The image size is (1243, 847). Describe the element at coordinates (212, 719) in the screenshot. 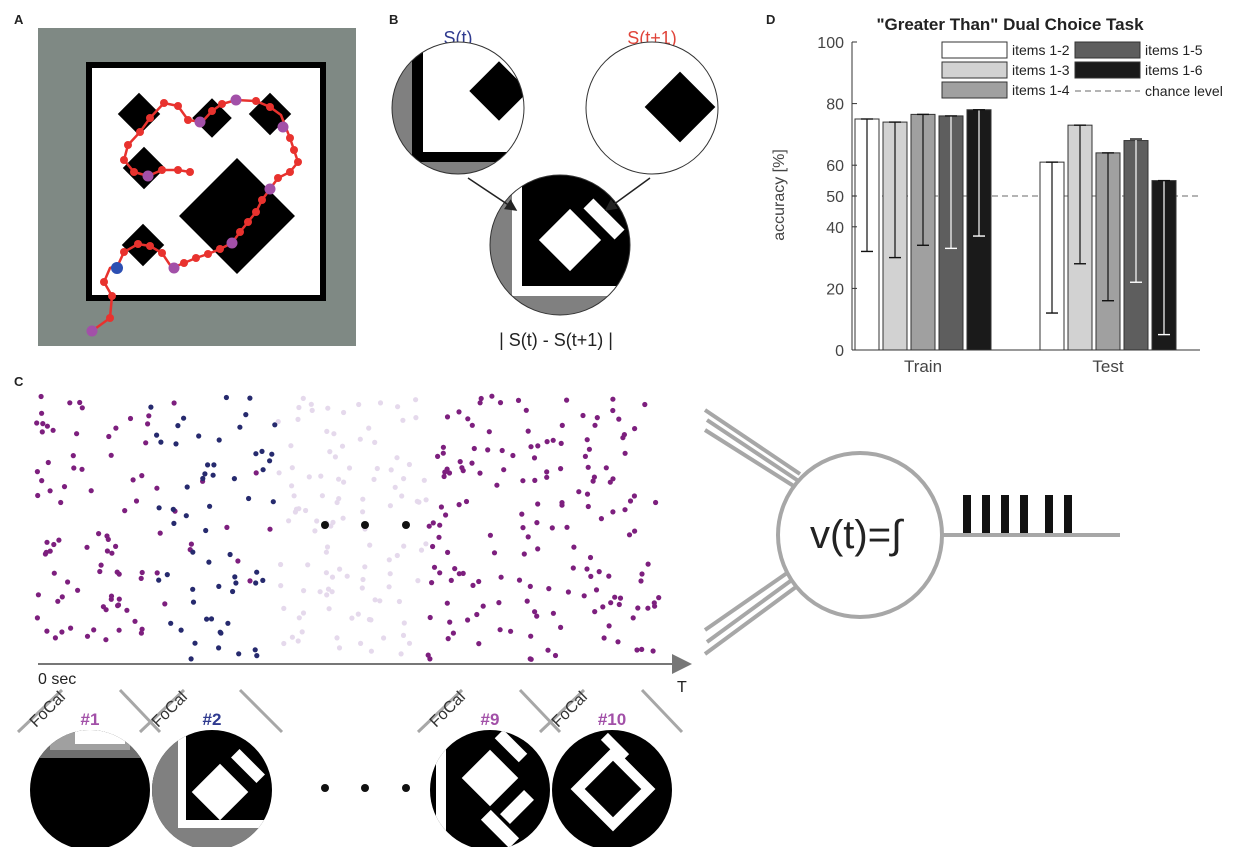

I see `frame-id-2: #2` at that location.